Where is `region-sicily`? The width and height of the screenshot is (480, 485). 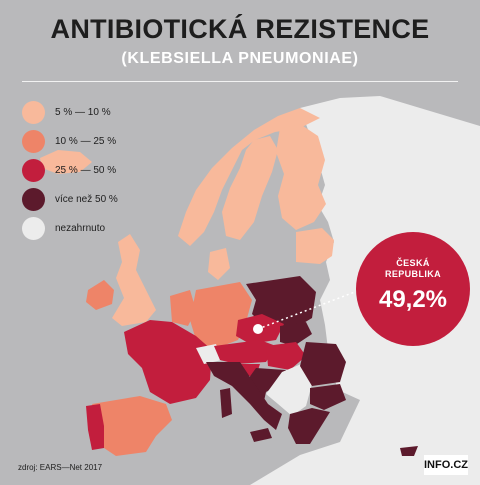 region-sicily is located at coordinates (261, 435).